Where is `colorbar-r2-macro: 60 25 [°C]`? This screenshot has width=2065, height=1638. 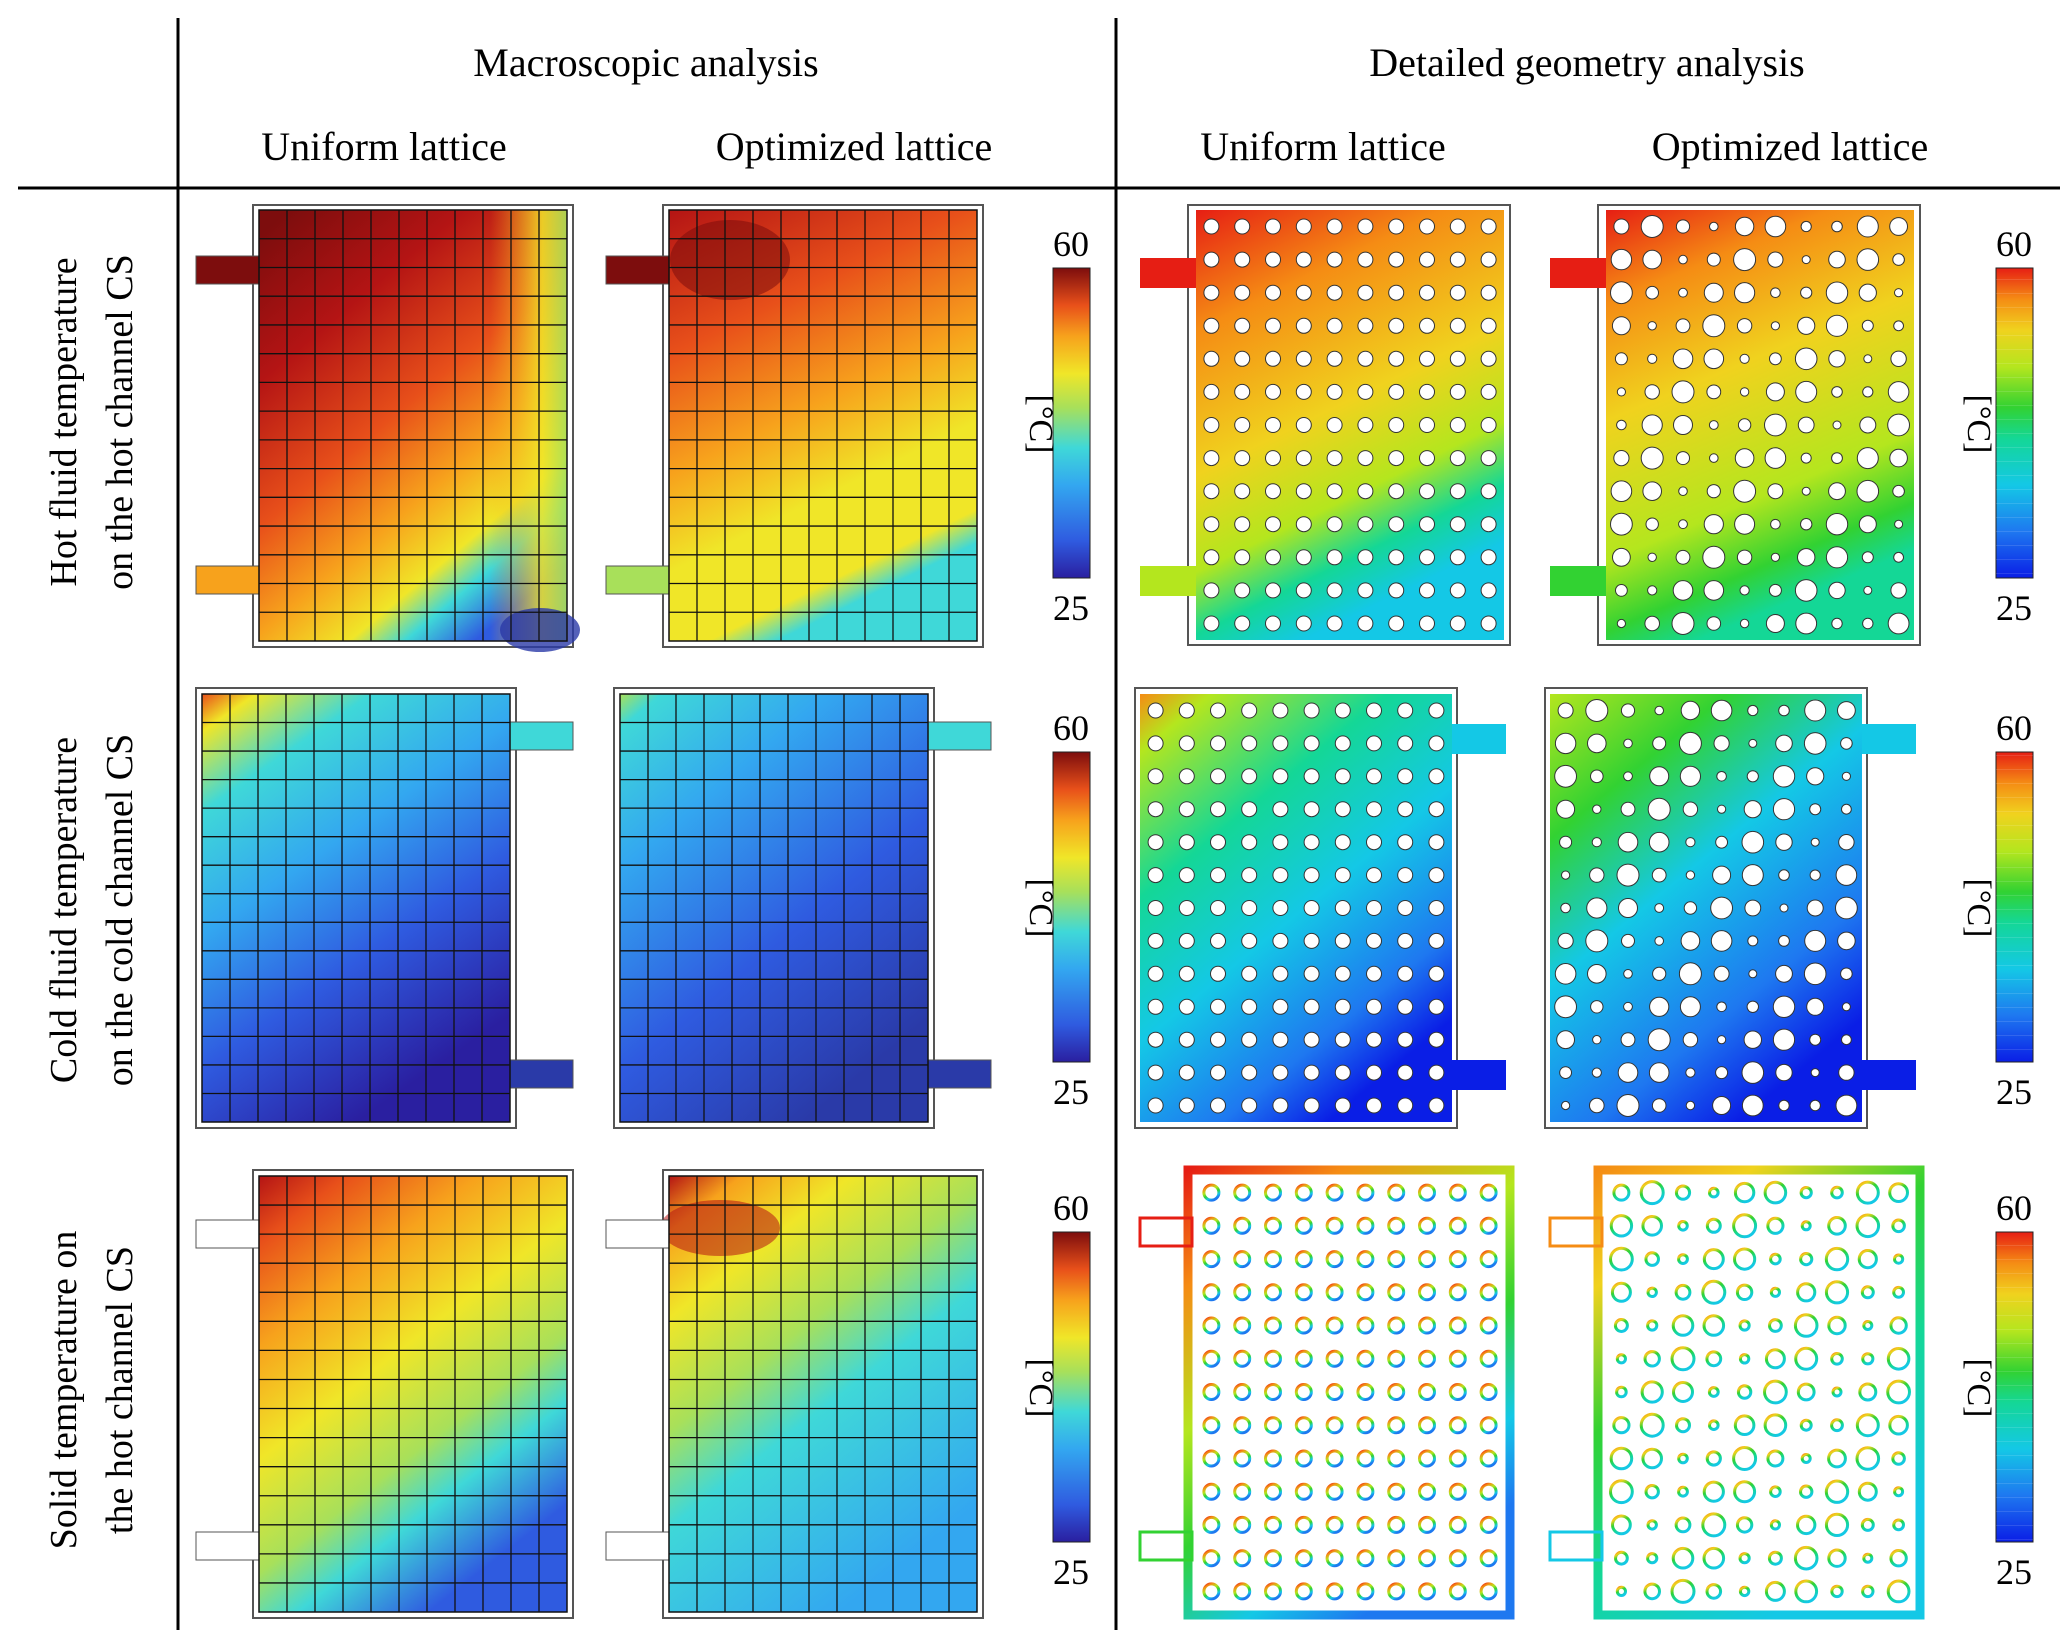
colorbar-r2-macro: 60 25 [°C] is located at coordinates (1056, 910).